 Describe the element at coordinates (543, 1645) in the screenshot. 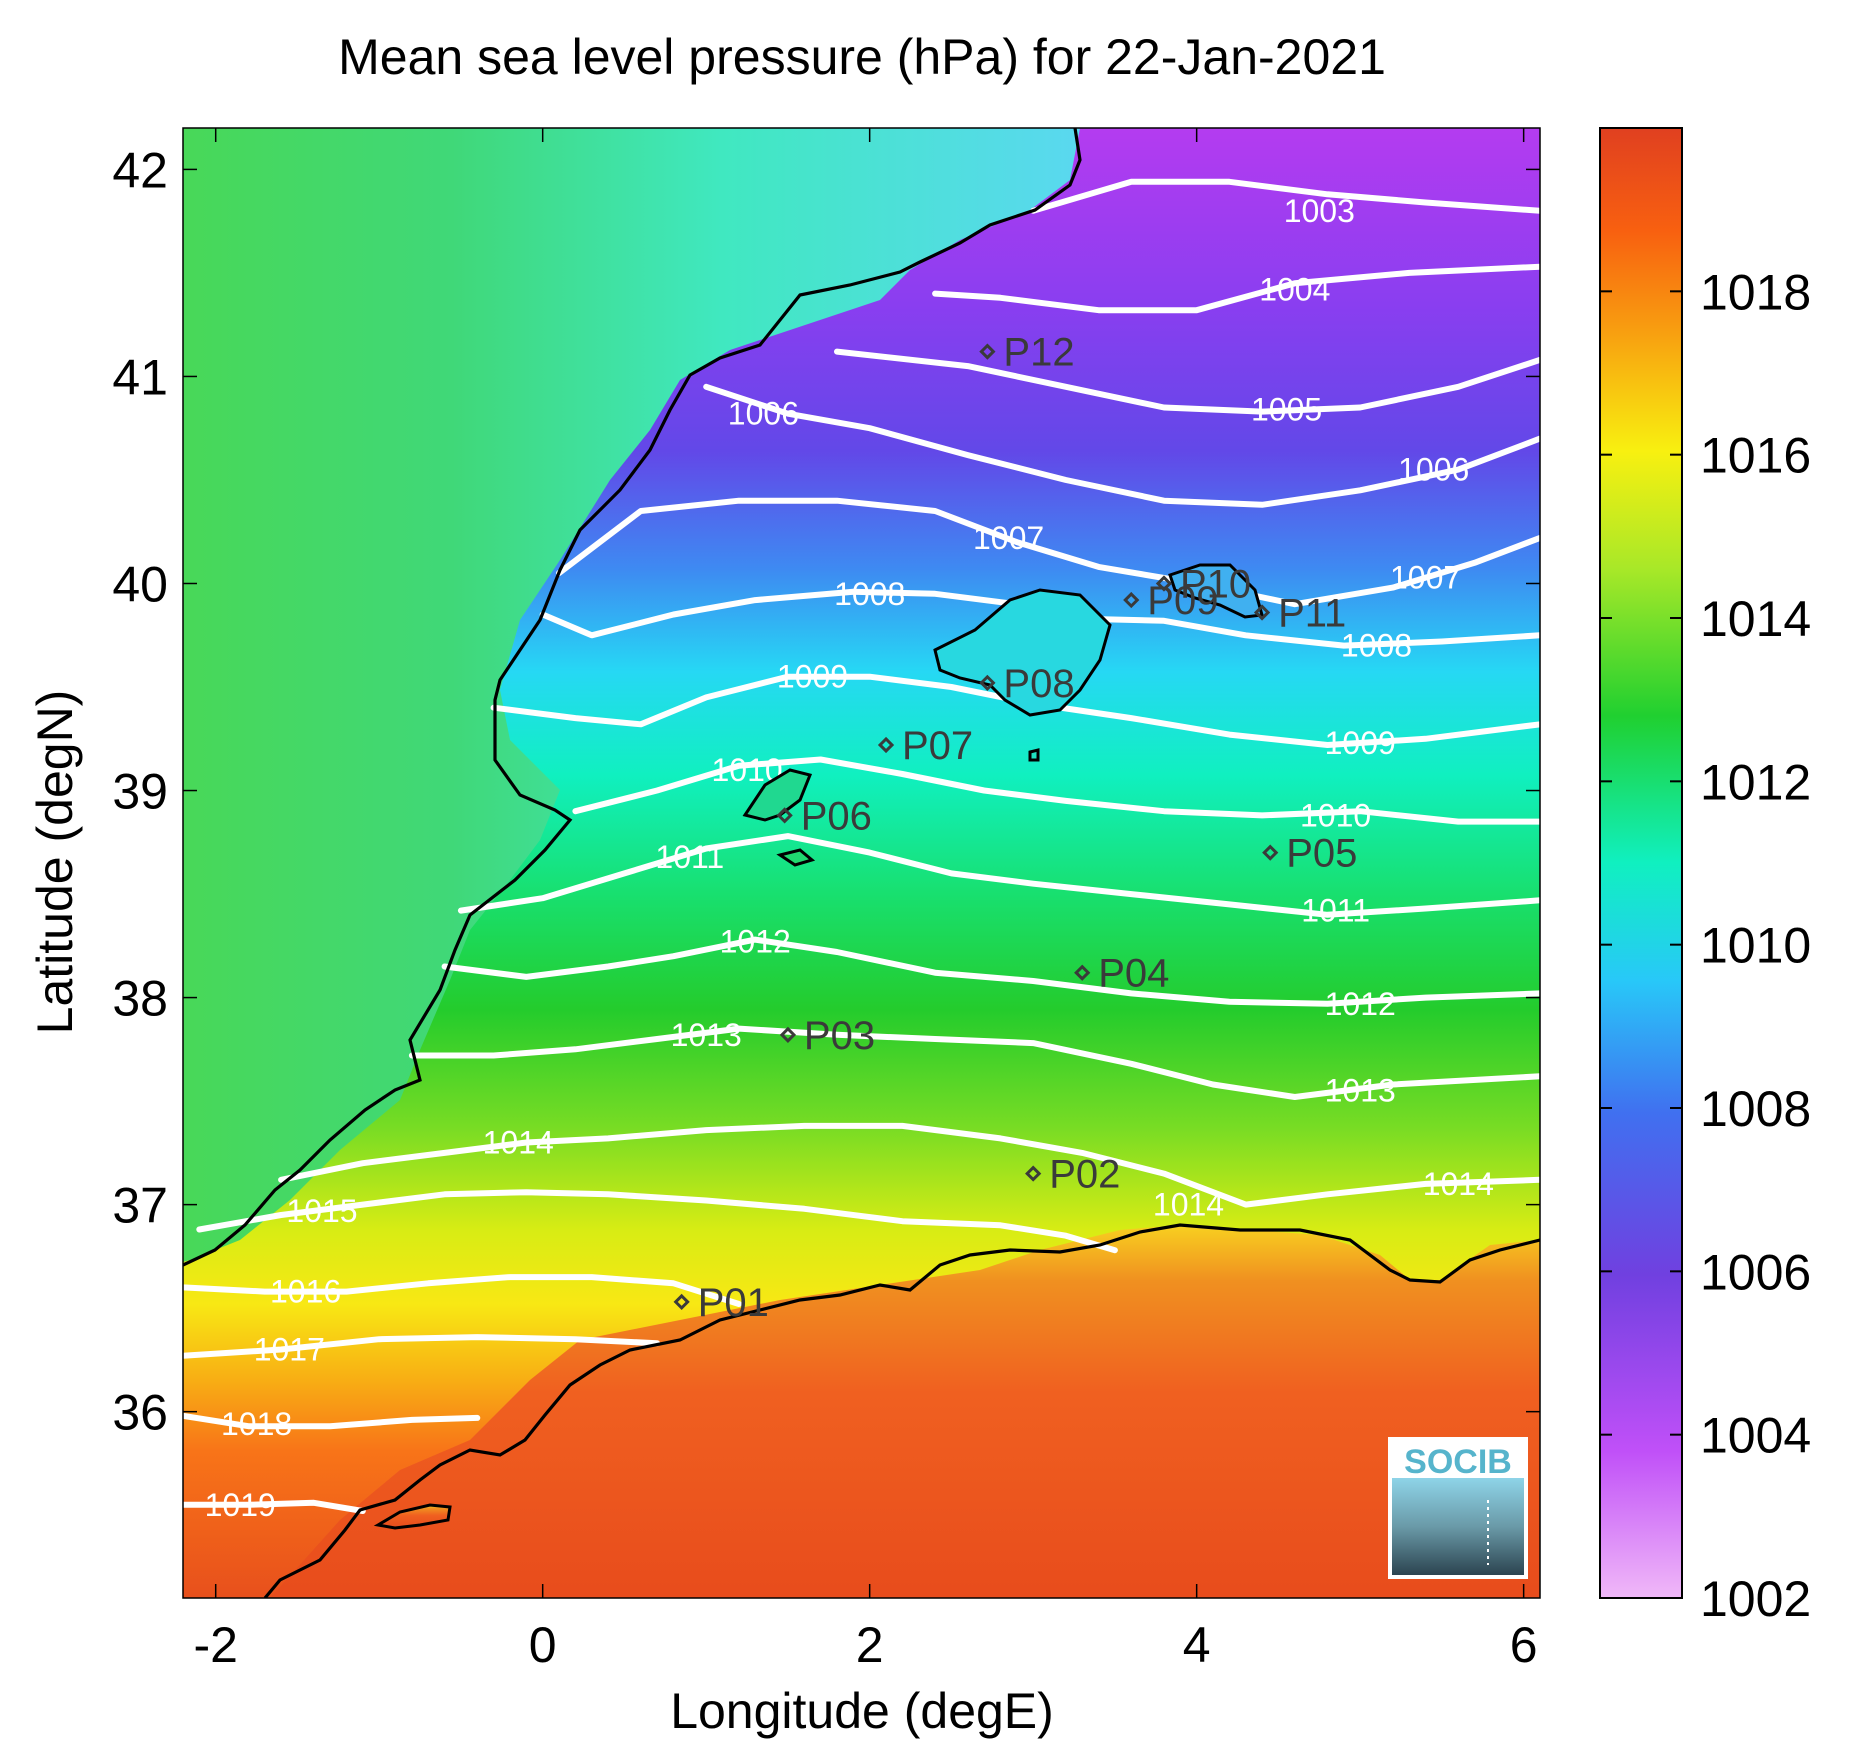

I see `x-tick-label: 0` at that location.